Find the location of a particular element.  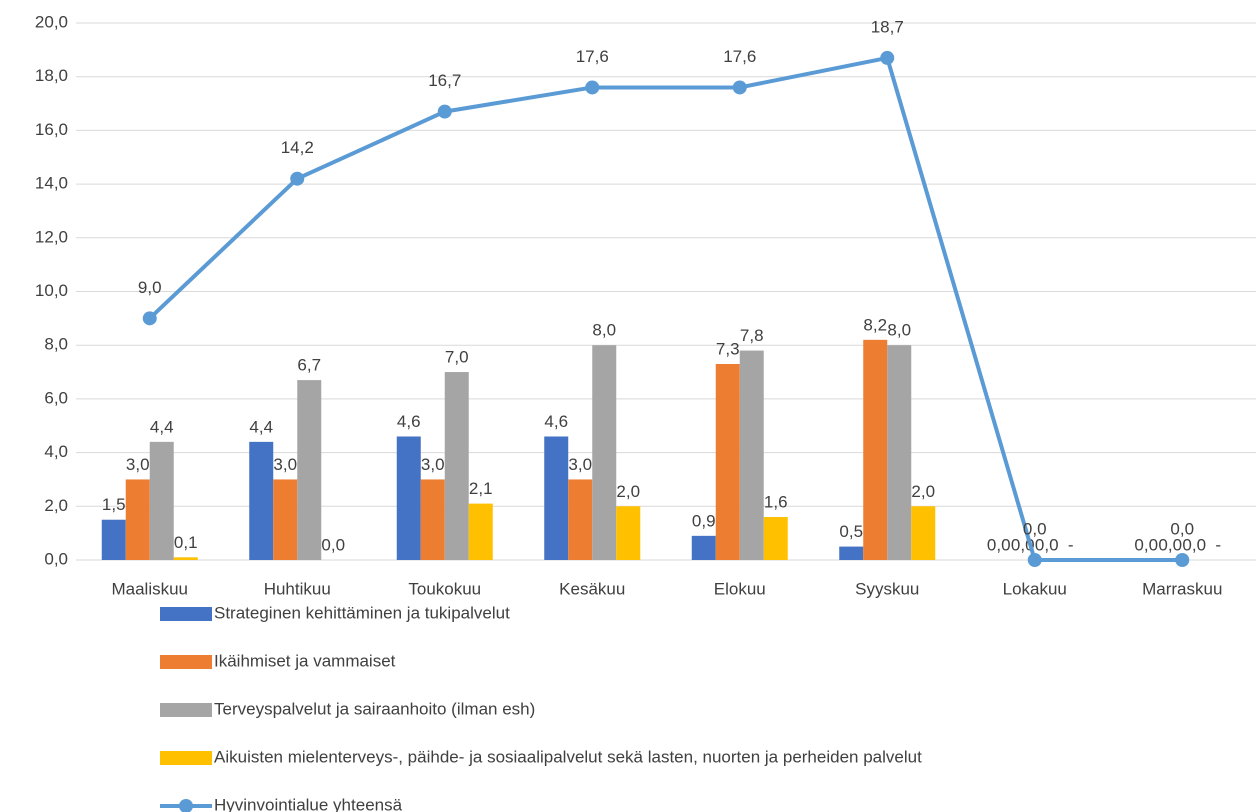

x-tick-label: Elokuu is located at coordinates (740, 588).